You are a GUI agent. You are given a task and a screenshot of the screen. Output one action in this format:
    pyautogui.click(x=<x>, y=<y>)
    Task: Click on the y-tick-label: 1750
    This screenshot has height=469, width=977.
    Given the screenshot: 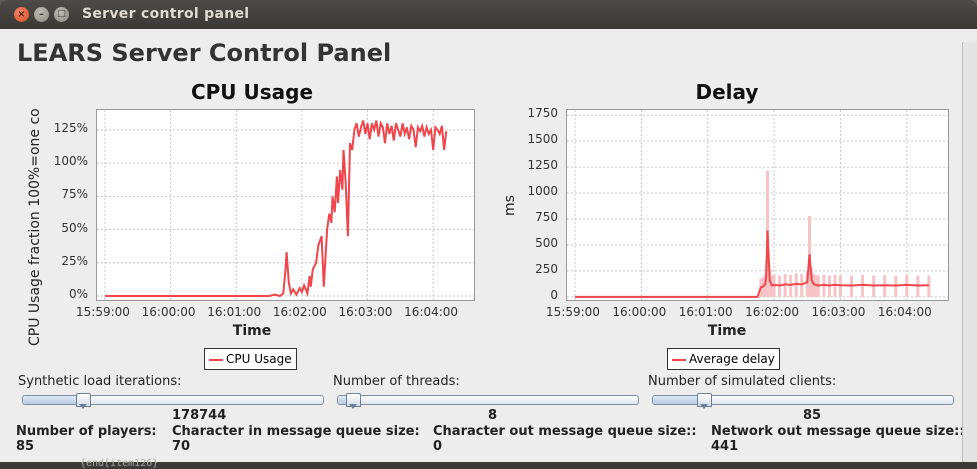 What is the action you would take?
    pyautogui.click(x=542, y=113)
    